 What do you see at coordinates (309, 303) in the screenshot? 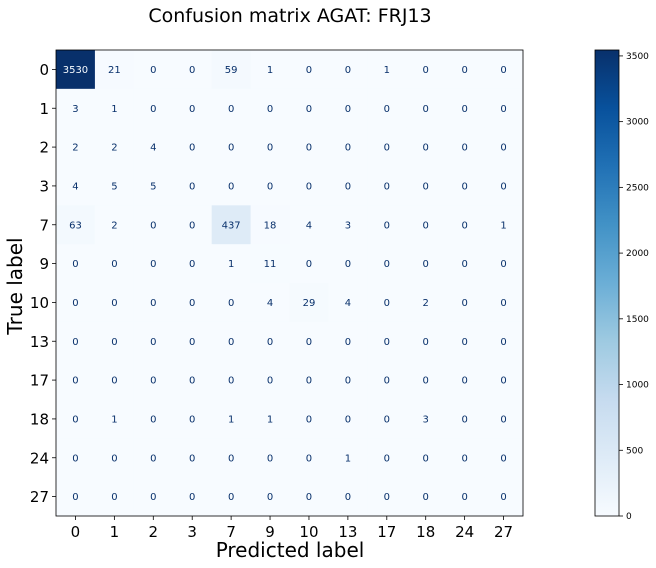
I see `cell-value-label: 29` at bounding box center [309, 303].